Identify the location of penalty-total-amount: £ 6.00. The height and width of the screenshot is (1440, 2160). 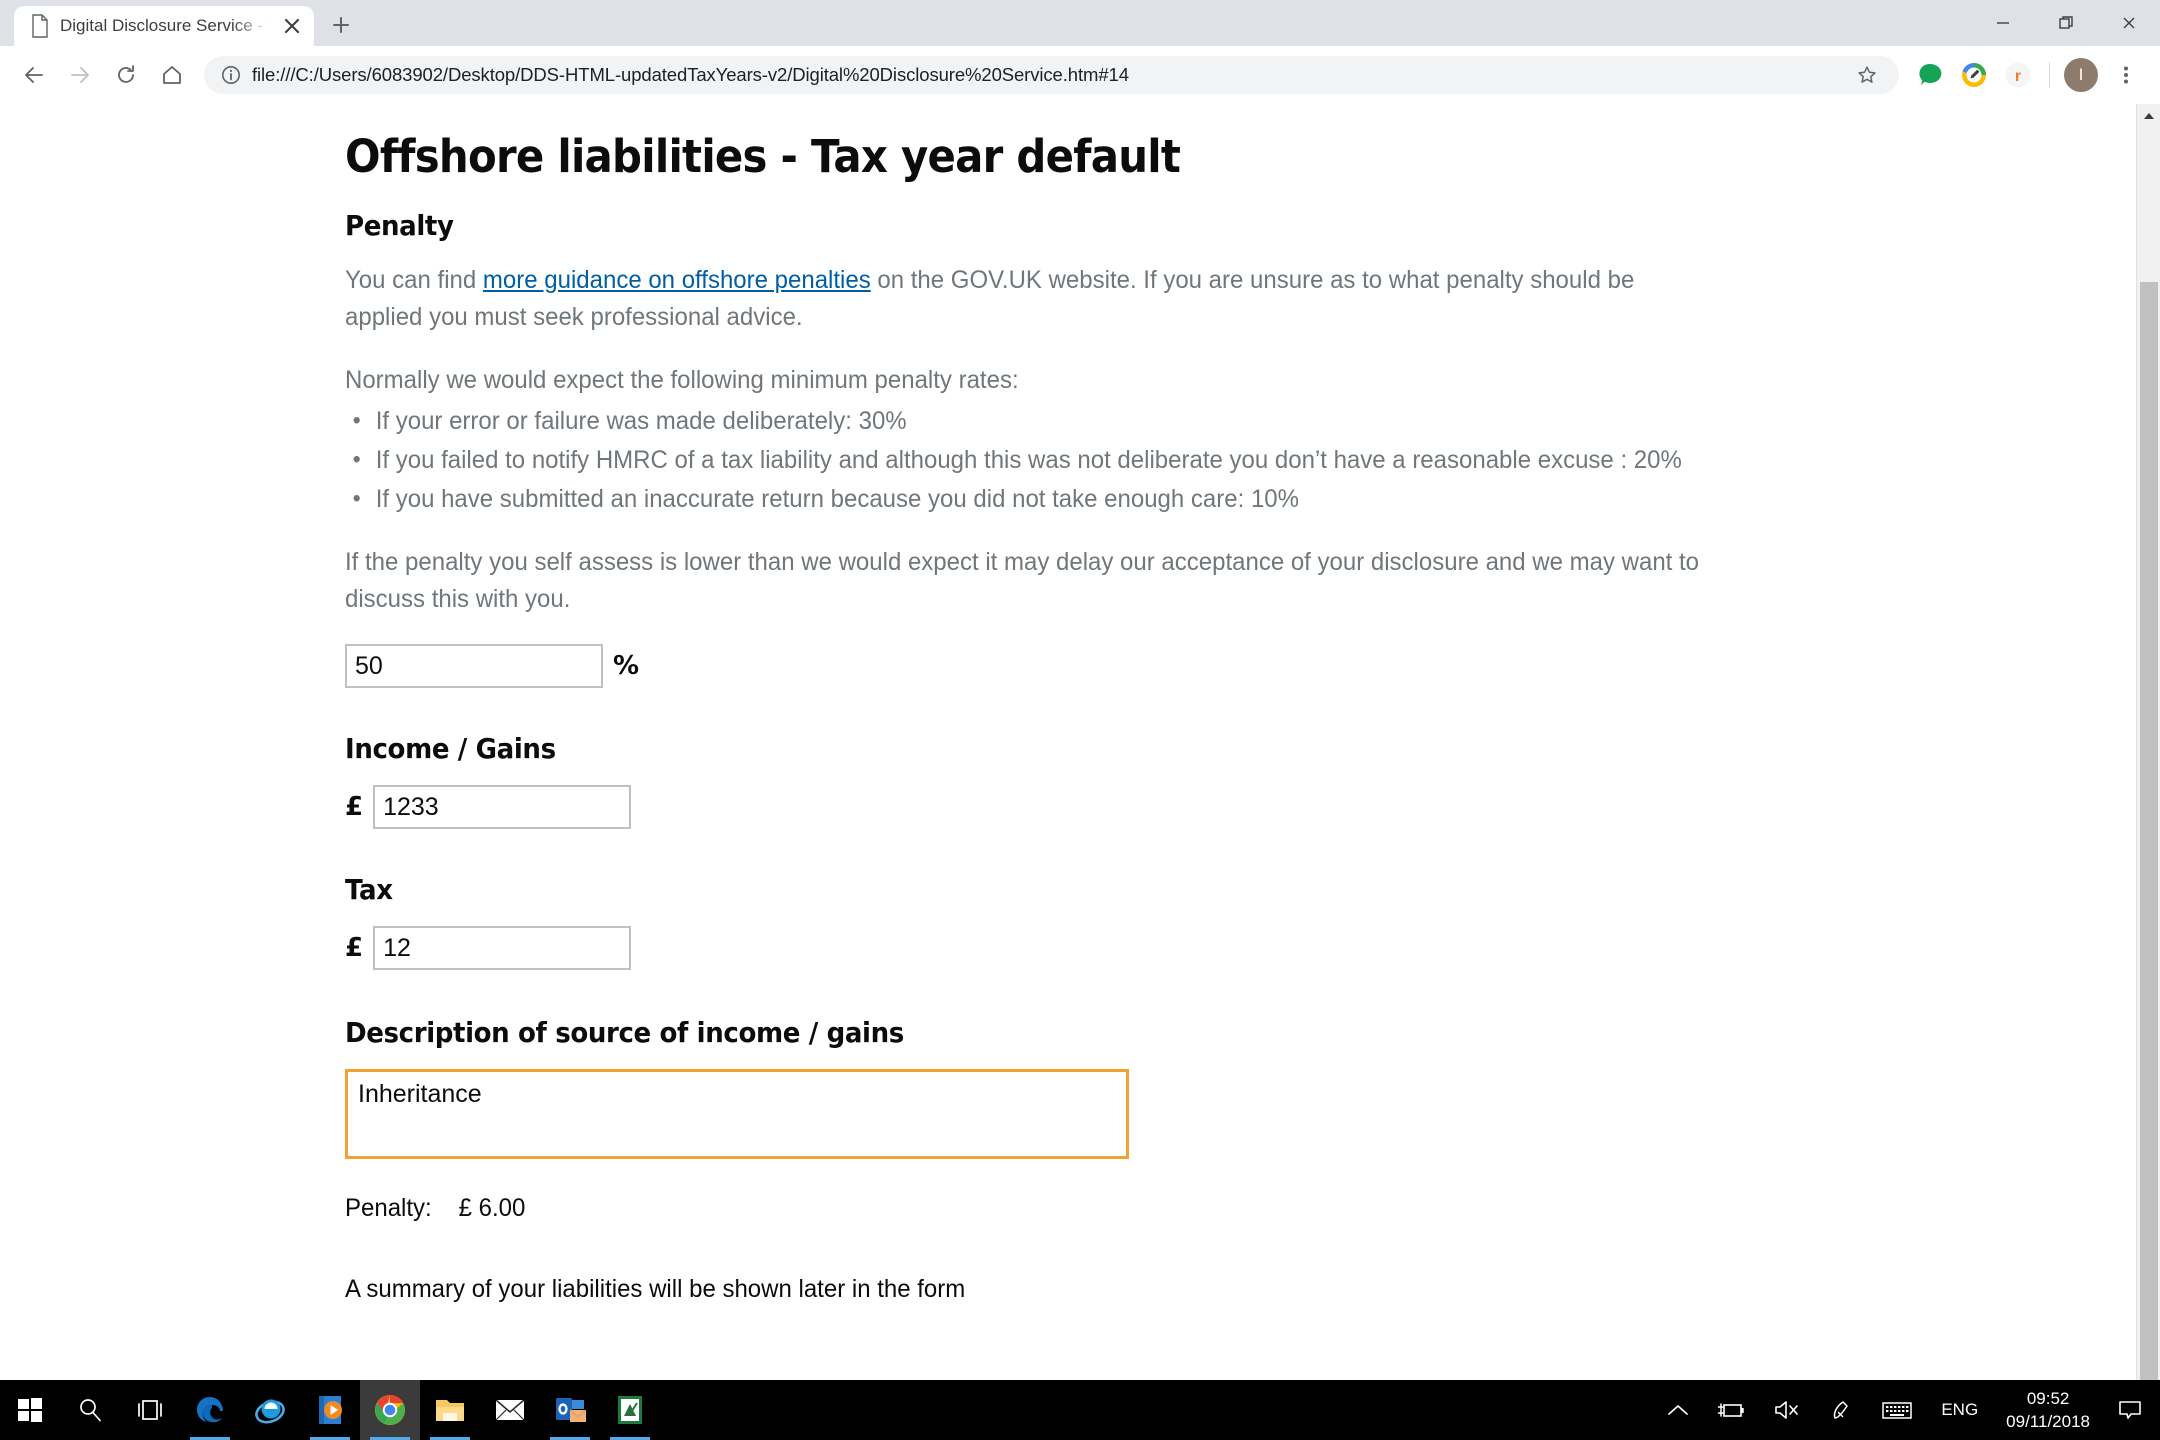
(492, 1208).